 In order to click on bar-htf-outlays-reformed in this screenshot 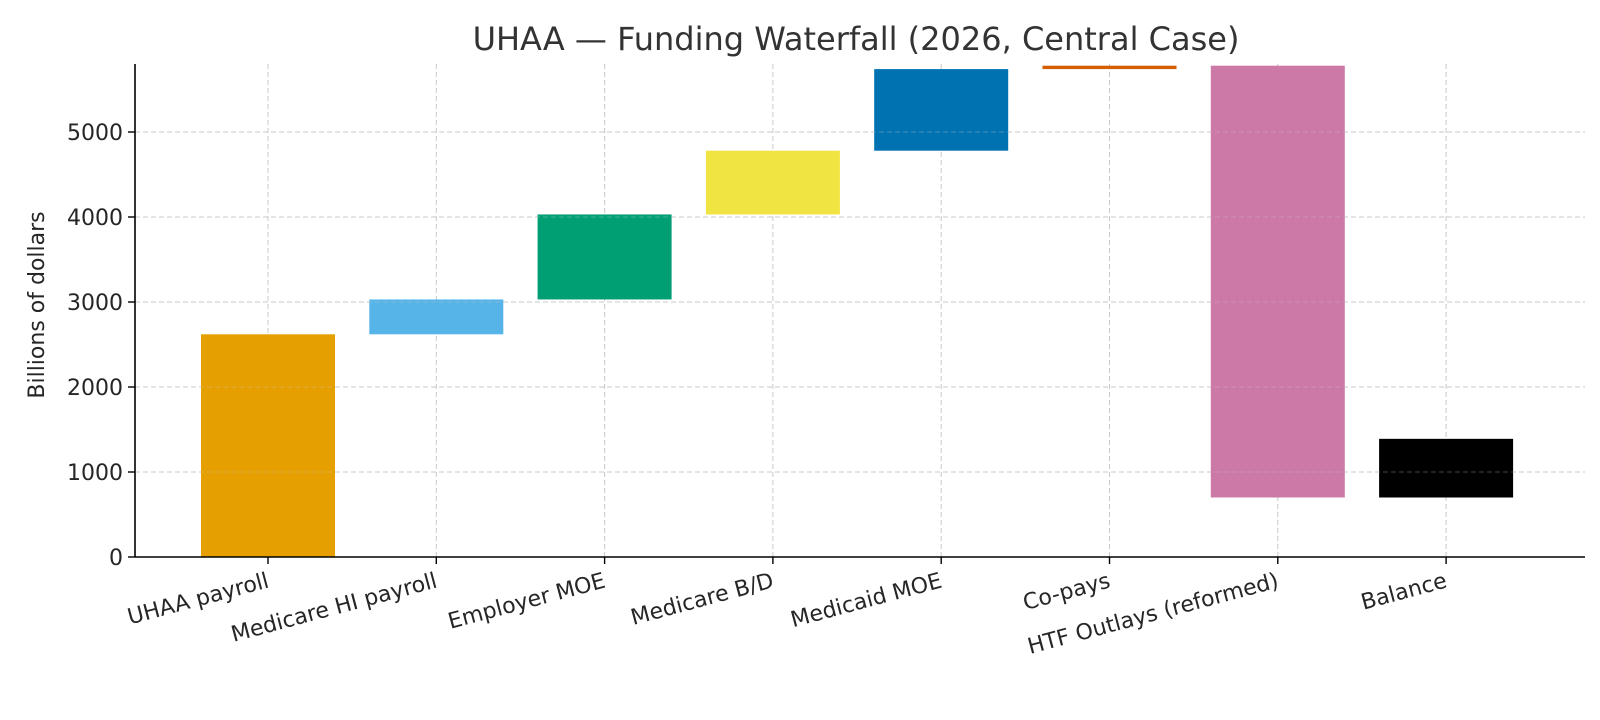, I will do `click(1277, 281)`.